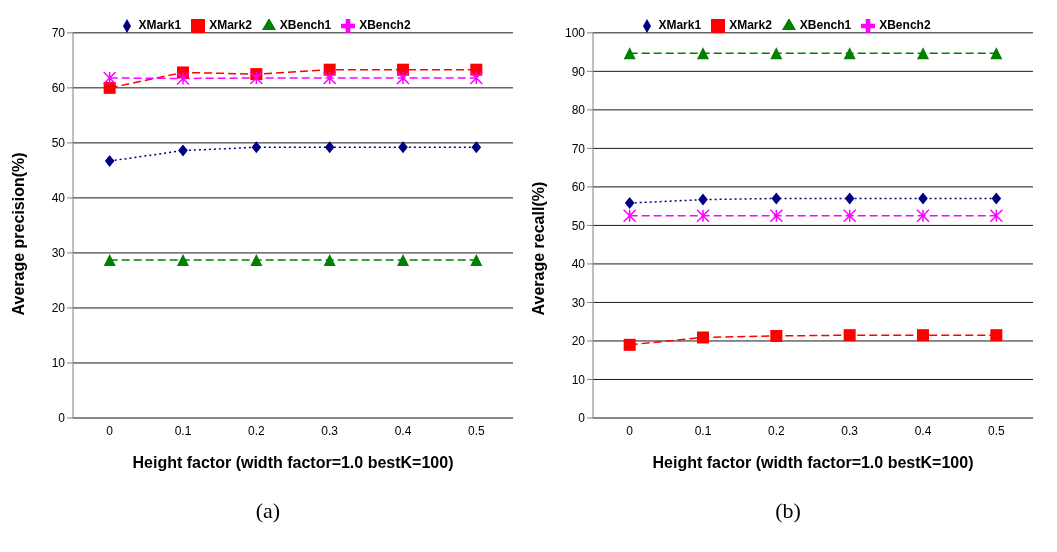 The height and width of the screenshot is (552, 1057). Describe the element at coordinates (18, 234) in the screenshot. I see `y-axis-title: Average precision(%)` at that location.